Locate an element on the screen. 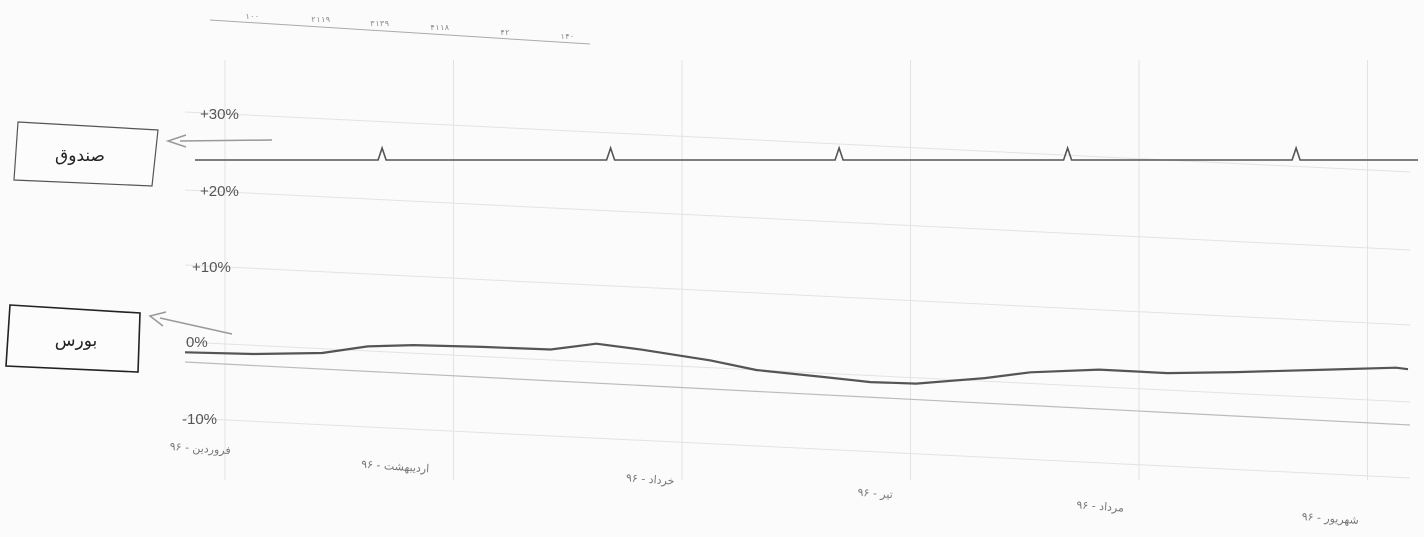 This screenshot has width=1424, height=537. y-tick-label: -10% is located at coordinates (199, 419).